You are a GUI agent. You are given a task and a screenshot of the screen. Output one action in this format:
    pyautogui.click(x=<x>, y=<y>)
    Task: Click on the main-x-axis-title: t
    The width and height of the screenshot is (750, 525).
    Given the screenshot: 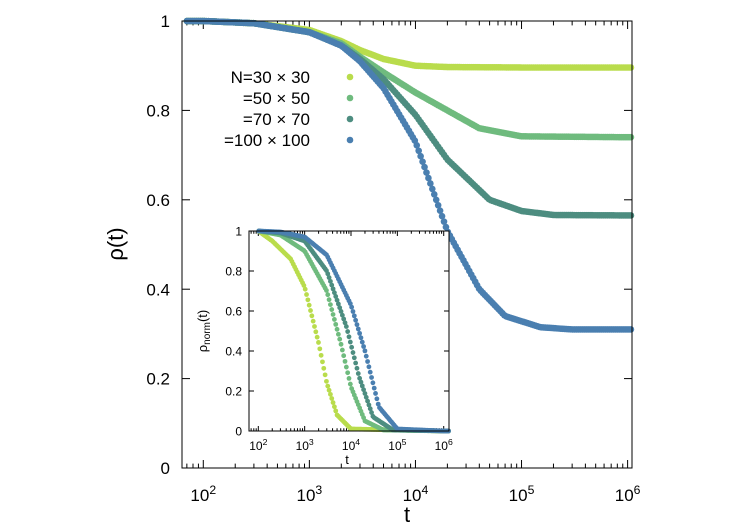 What is the action you would take?
    pyautogui.click(x=407, y=513)
    